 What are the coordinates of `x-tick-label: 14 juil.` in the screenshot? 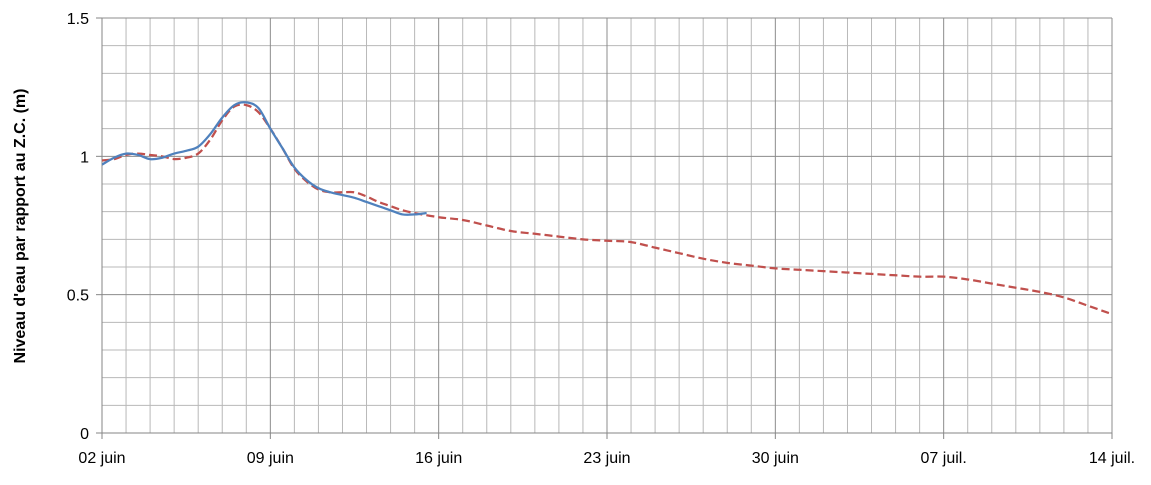 It's located at (1112, 458).